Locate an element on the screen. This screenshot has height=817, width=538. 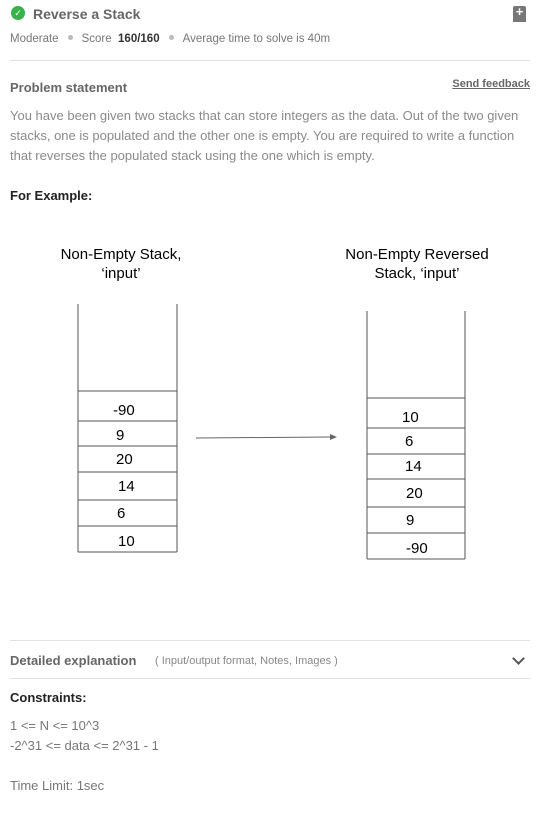
chevron-down-icon is located at coordinates (518, 658).